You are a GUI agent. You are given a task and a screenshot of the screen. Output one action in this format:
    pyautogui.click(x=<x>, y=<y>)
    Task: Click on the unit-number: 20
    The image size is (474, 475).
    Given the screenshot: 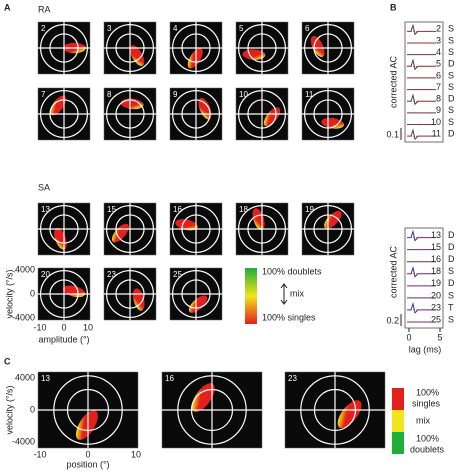 What is the action you would take?
    pyautogui.click(x=45, y=274)
    